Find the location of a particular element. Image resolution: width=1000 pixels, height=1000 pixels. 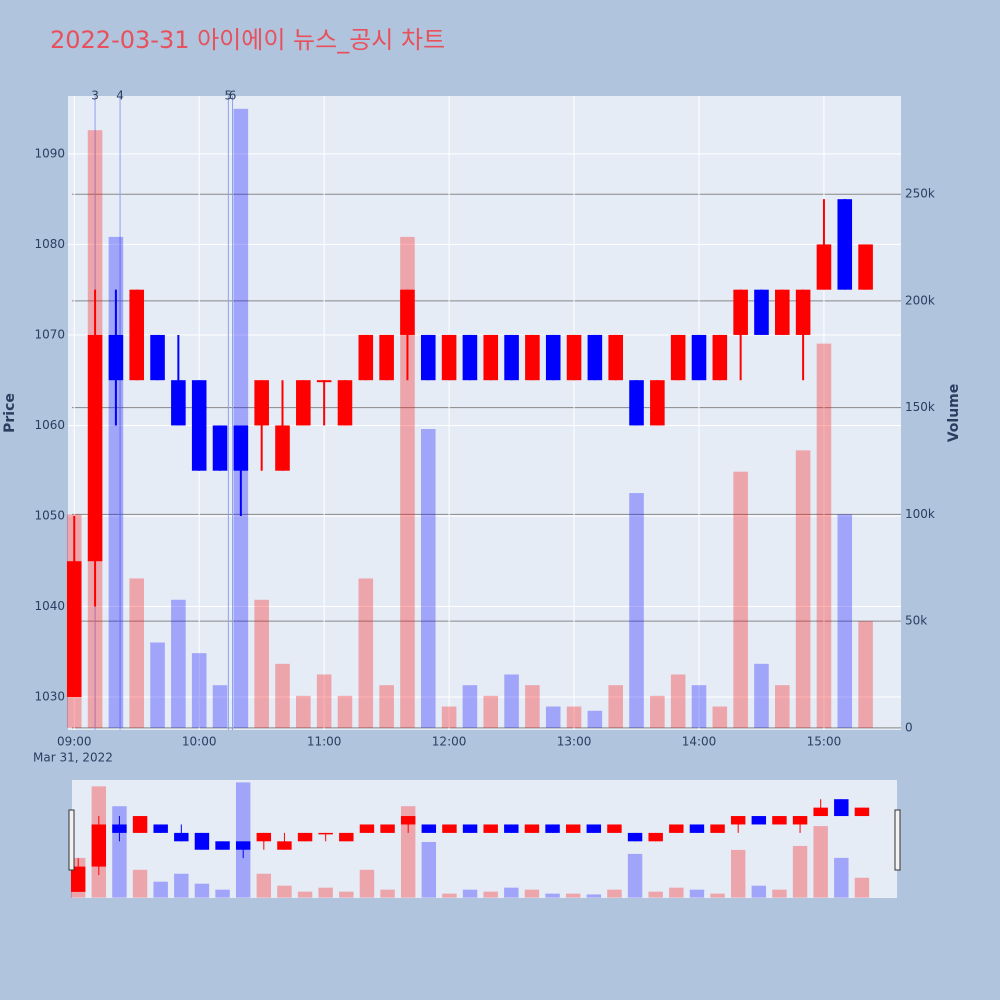

y2-tick-label: 150k is located at coordinates (920, 407).